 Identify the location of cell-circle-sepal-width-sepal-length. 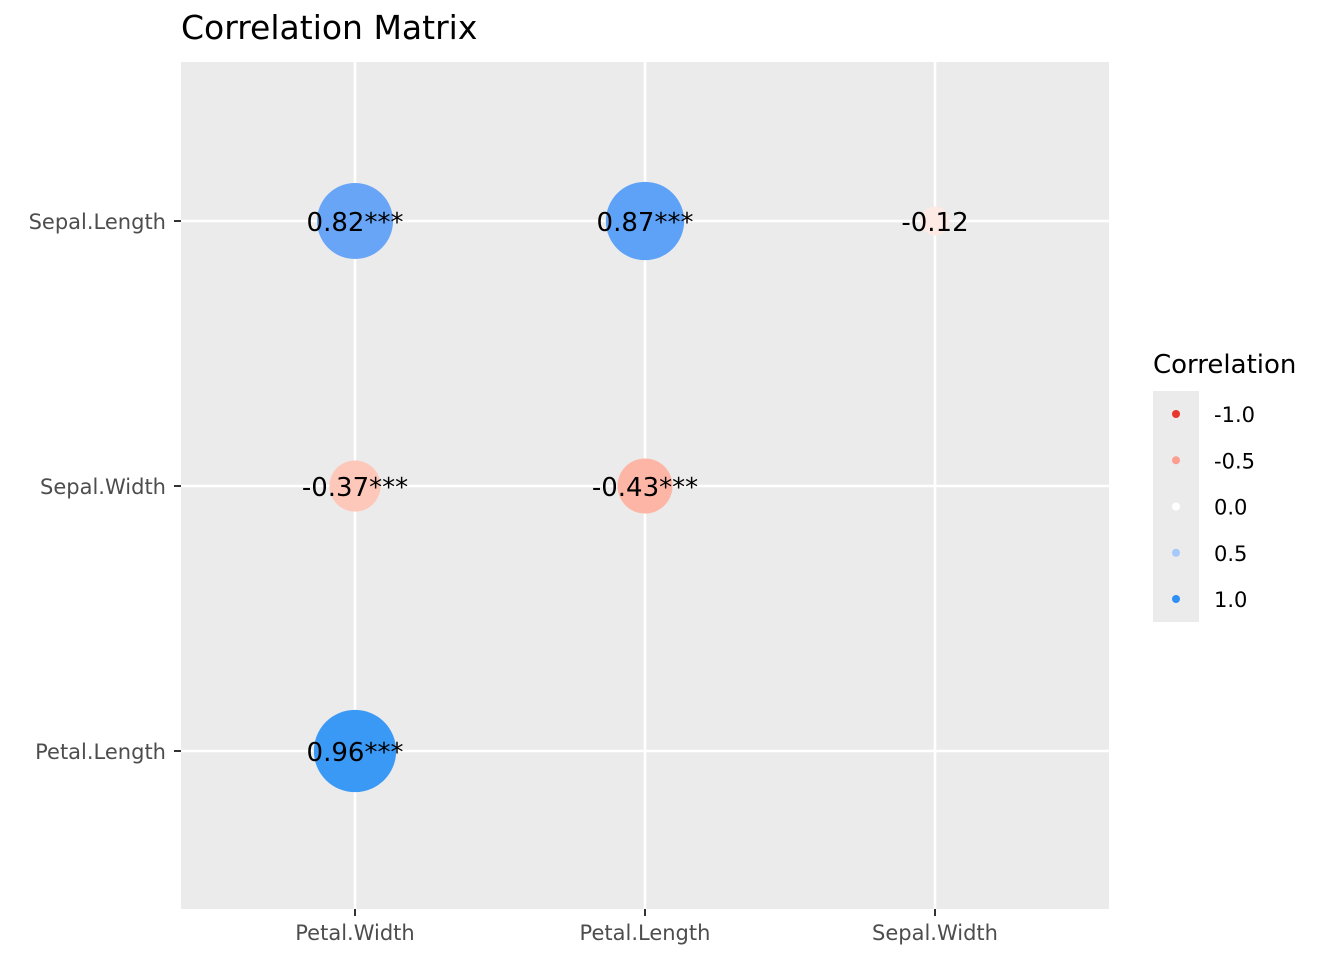
(935, 221).